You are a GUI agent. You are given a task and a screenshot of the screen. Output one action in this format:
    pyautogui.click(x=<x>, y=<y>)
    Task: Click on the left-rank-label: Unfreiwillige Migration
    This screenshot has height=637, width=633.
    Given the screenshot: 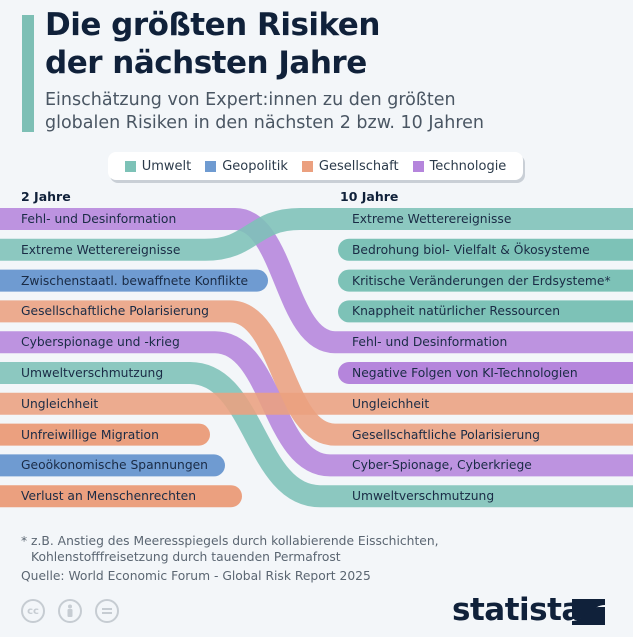 What is the action you would take?
    pyautogui.click(x=90, y=434)
    